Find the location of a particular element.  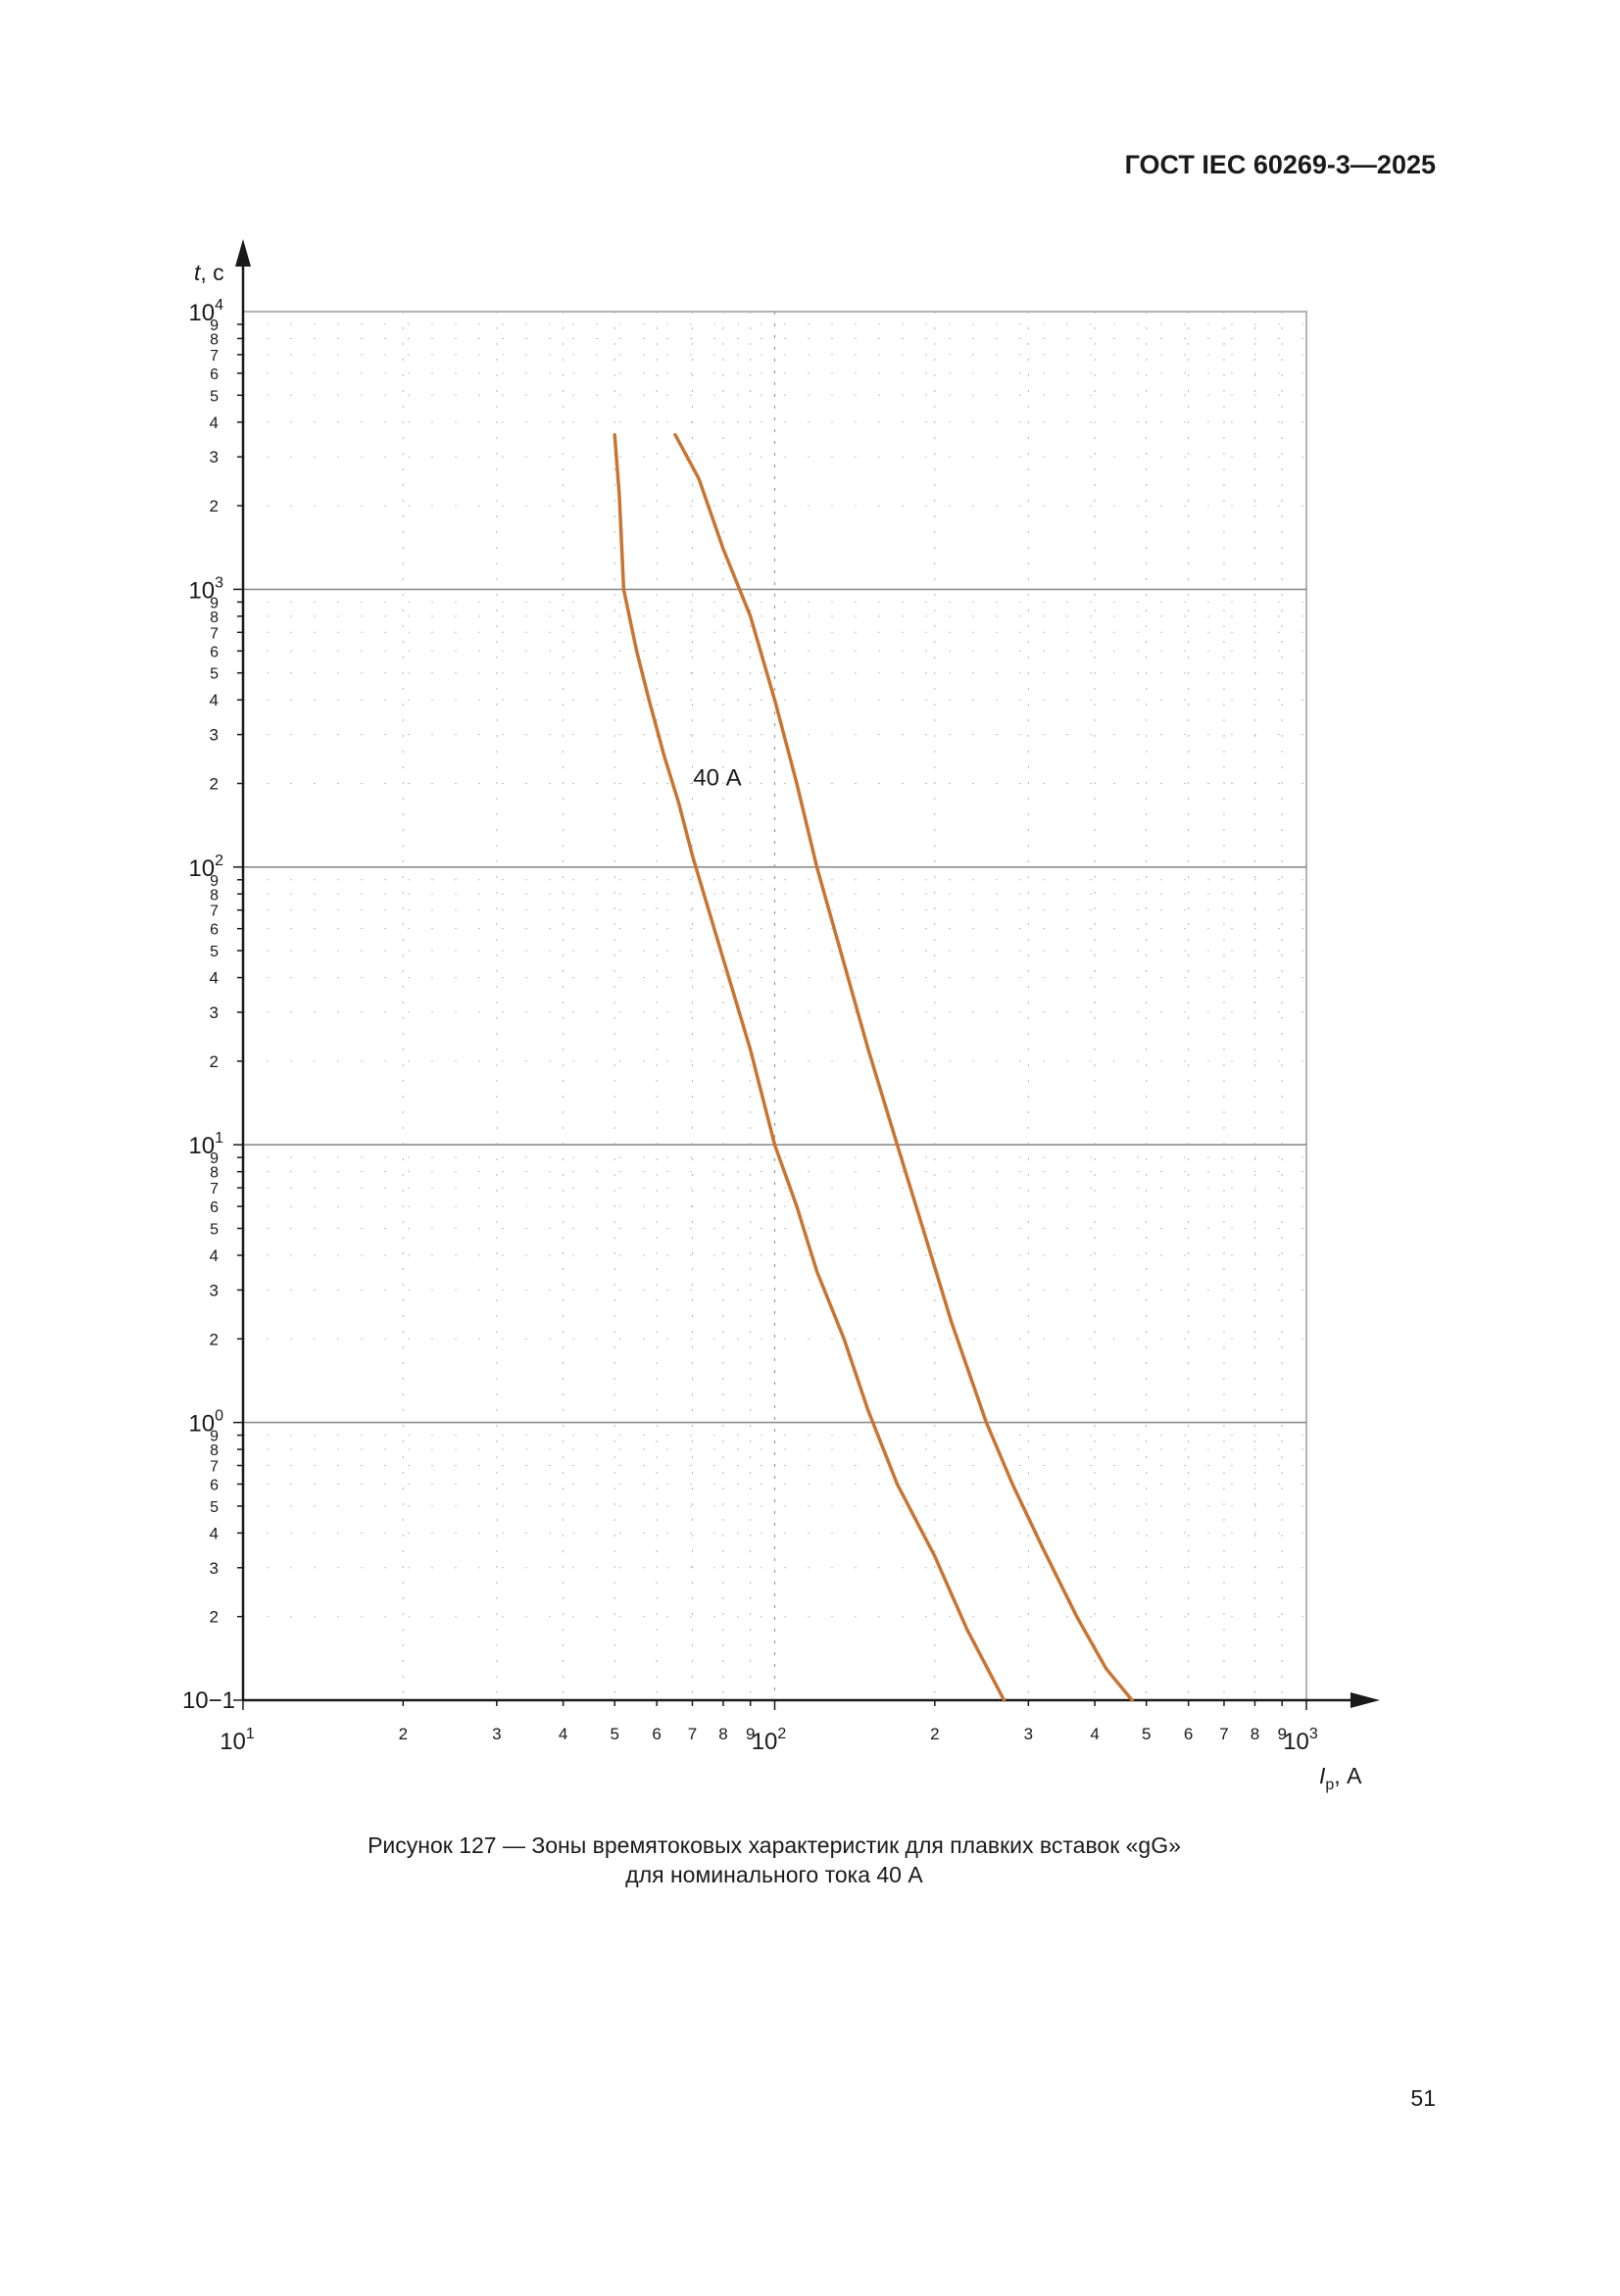

figure-caption-line-2: для номинального тока 40 А is located at coordinates (774, 1874).